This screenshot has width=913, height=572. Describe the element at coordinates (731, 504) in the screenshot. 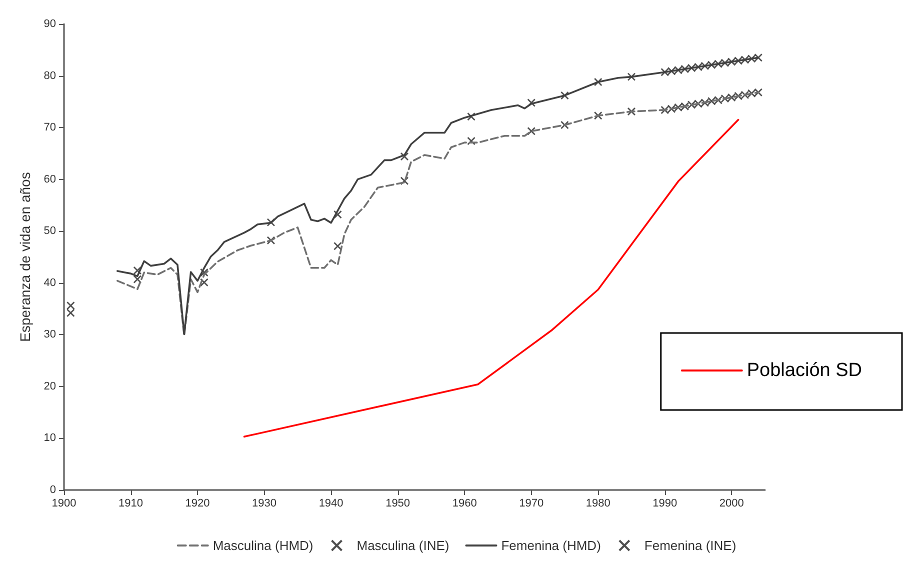

I see `x-tick-label: 2000` at that location.